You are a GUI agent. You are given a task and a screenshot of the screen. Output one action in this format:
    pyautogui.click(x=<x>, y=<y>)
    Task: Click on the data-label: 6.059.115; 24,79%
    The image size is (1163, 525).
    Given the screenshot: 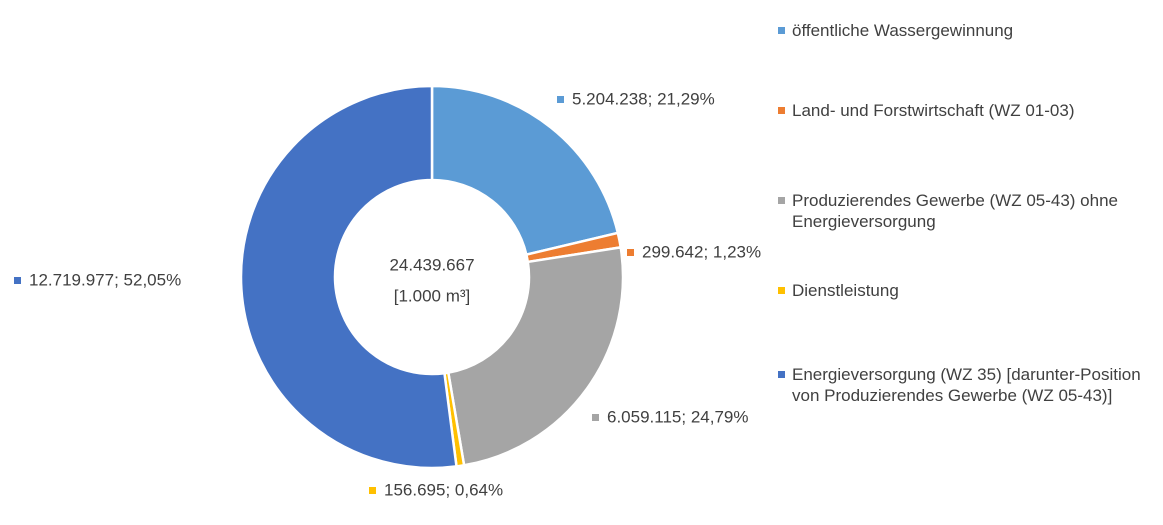 What is the action you would take?
    pyautogui.click(x=677, y=416)
    